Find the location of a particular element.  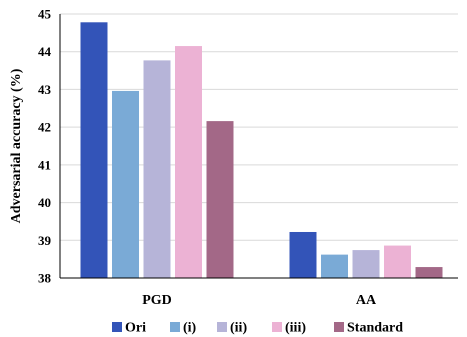

legend: Ori (i) (ii) (iii) Standard is located at coordinates (257, 328).